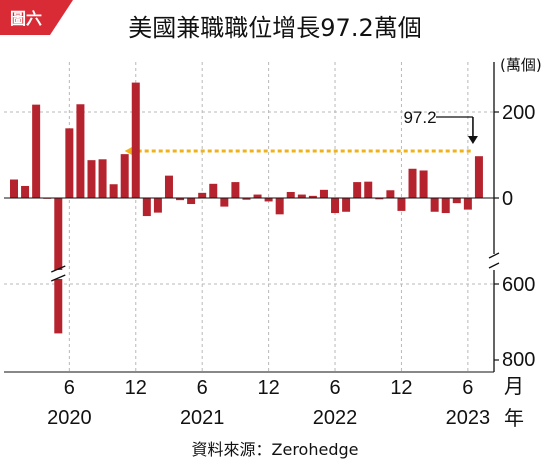  I want to click on y-tick-label: 800, so click(518, 360).